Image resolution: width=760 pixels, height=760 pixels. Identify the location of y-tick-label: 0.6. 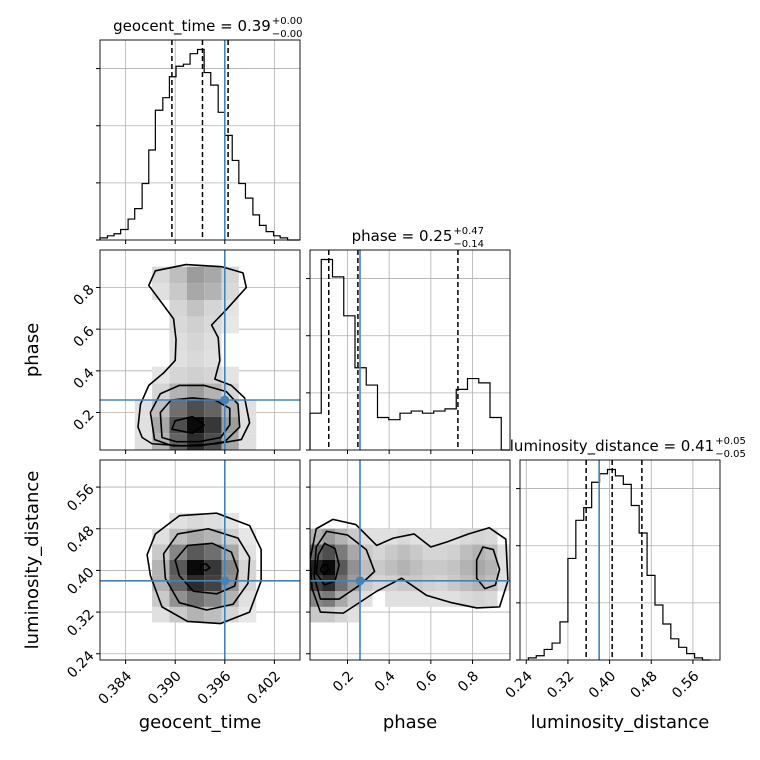
(84, 336).